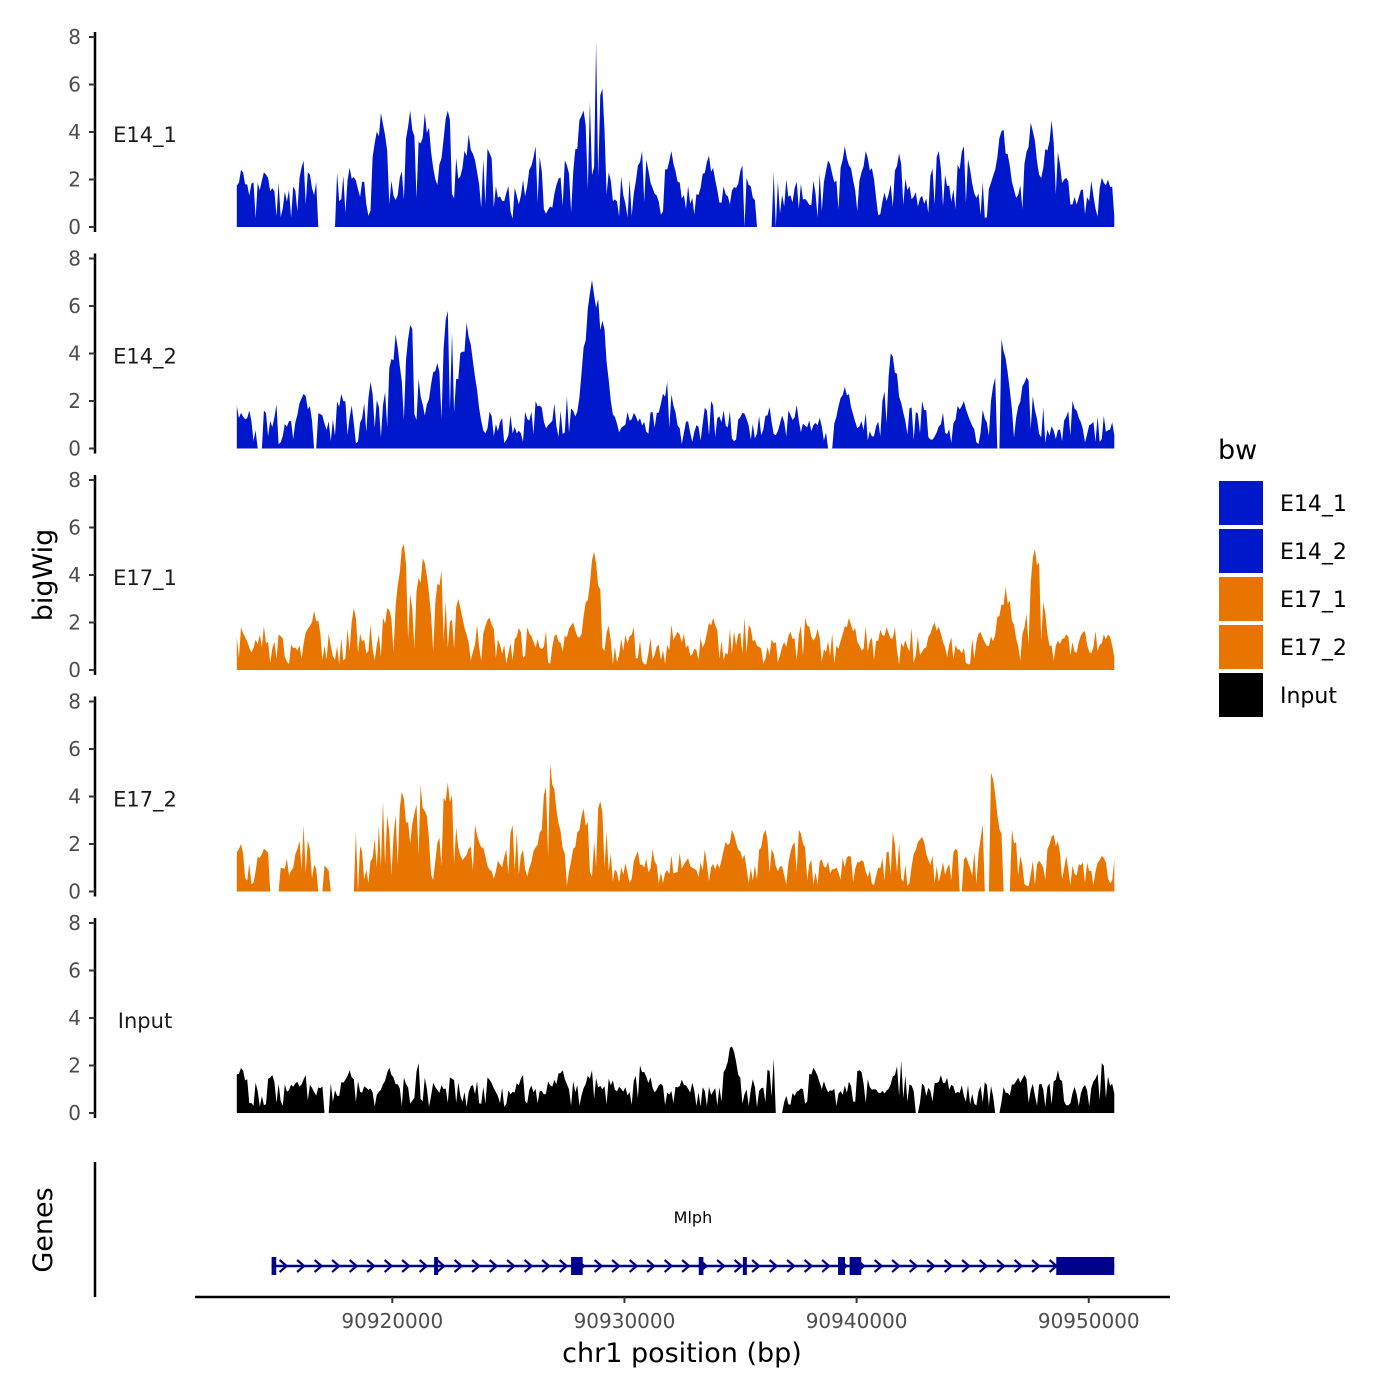 This screenshot has height=1400, width=1400. I want to click on legend-item-E17_2: E17_2, so click(1282, 647).